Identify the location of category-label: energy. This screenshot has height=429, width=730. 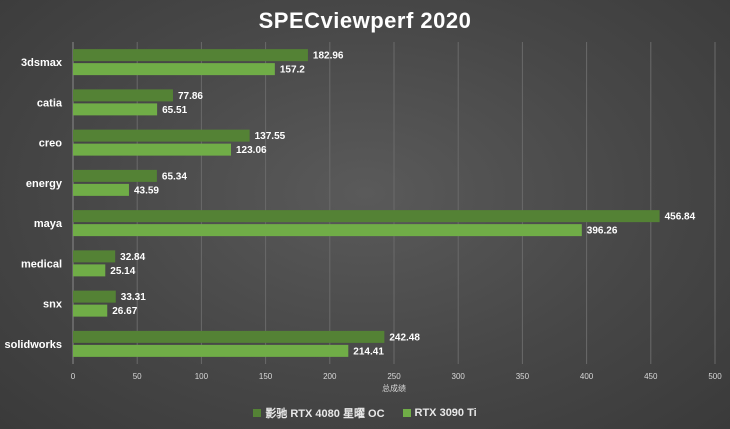
(44, 184).